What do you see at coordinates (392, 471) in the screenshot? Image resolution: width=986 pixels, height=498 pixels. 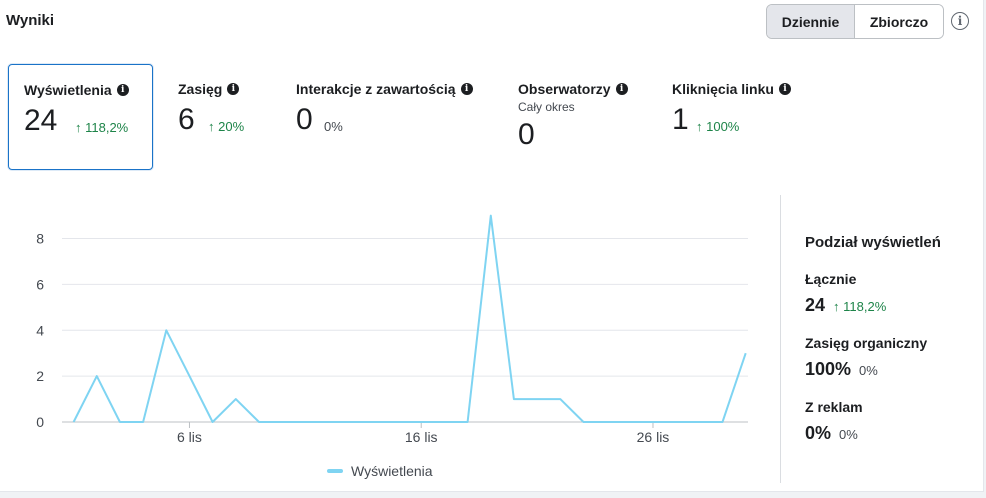 I see `legend-label: Wyświetlenia` at bounding box center [392, 471].